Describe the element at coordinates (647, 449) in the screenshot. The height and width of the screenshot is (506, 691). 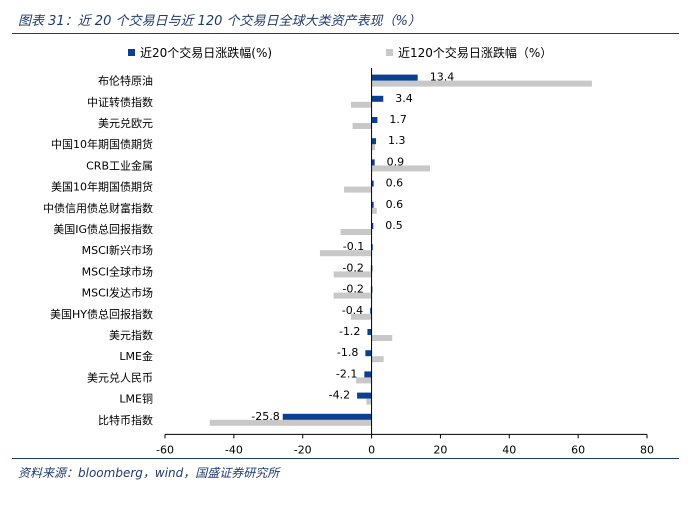
I see `x-tick-label-7: 80` at that location.